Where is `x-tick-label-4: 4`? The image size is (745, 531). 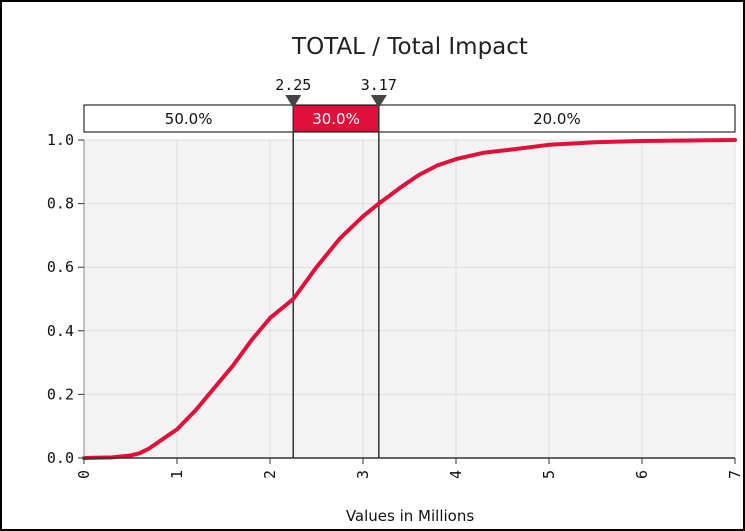
x-tick-label-4: 4 is located at coordinates (456, 474).